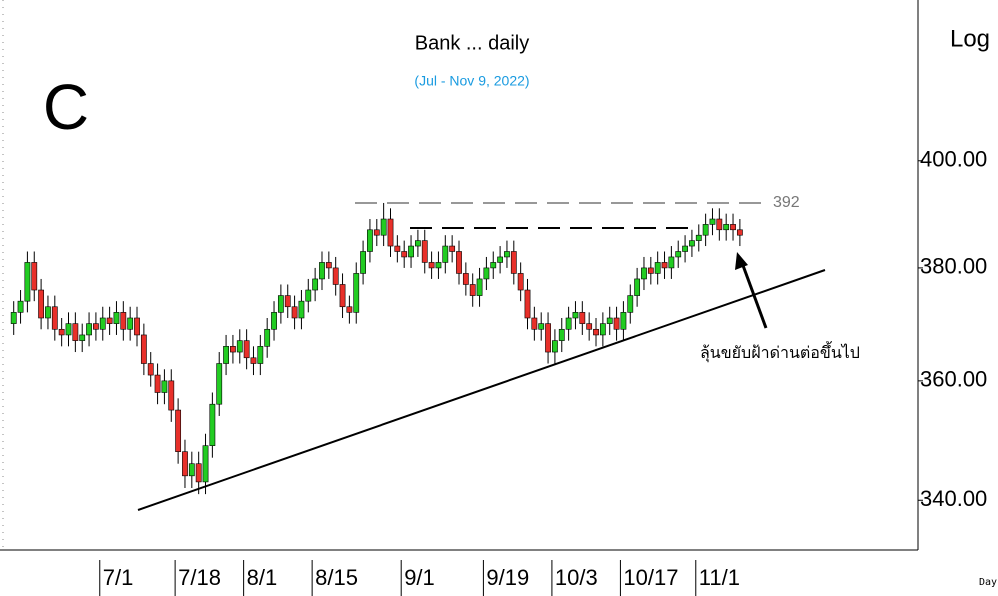  What do you see at coordinates (753, 294) in the screenshot?
I see `arrow-shaft` at bounding box center [753, 294].